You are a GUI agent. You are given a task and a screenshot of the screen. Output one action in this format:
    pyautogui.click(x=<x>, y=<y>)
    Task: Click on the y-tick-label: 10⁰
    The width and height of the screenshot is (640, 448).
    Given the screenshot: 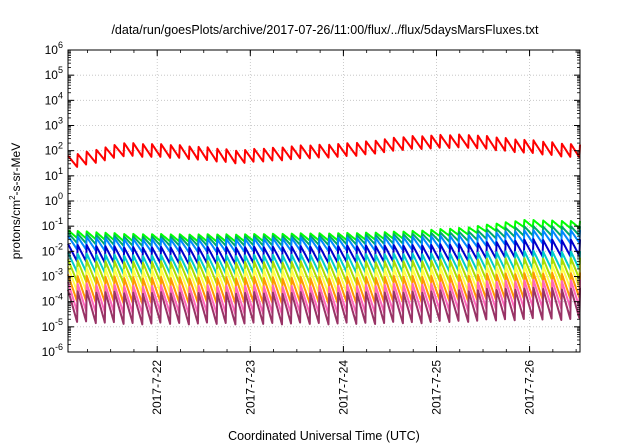 What is the action you would take?
    pyautogui.click(x=54, y=199)
    